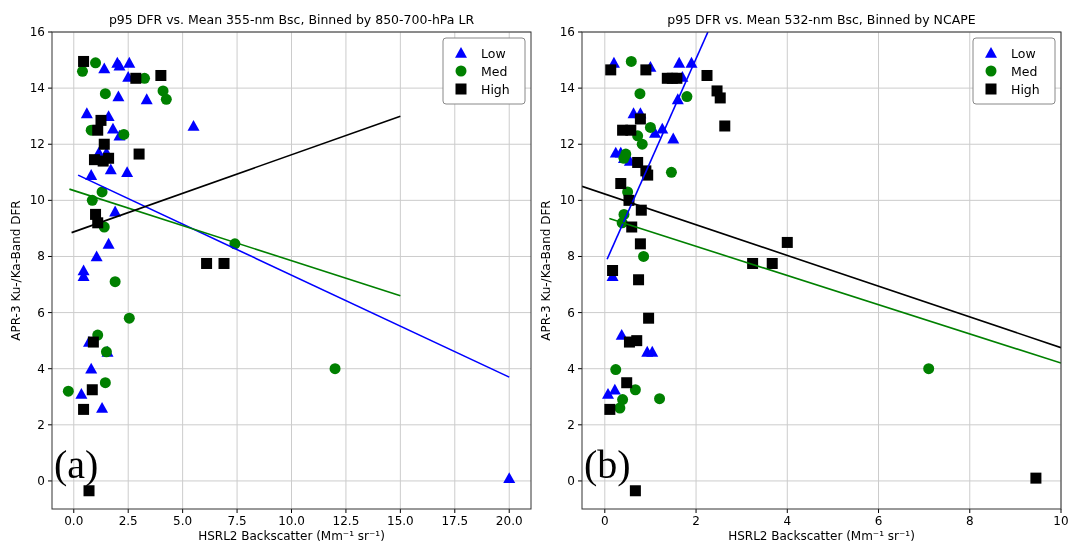  I want to click on x-tick-label: 2.5, so click(128, 521).